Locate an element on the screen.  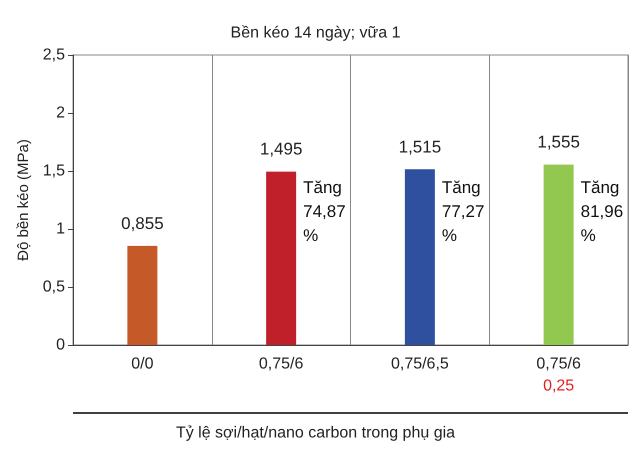
y-tick-label: 2 is located at coordinates (61, 113).